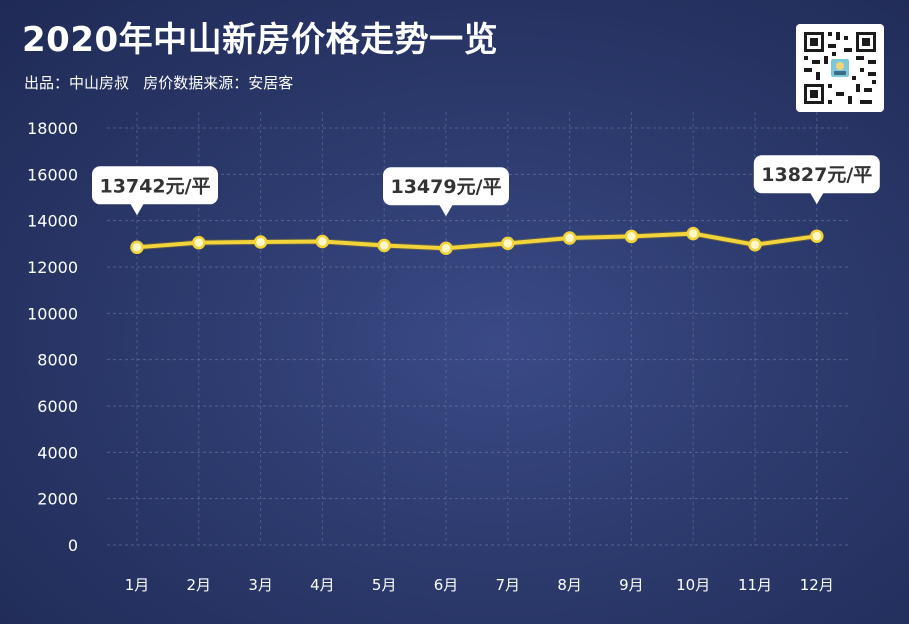  Describe the element at coordinates (57, 360) in the screenshot. I see `y-tick-label: 8000` at that location.